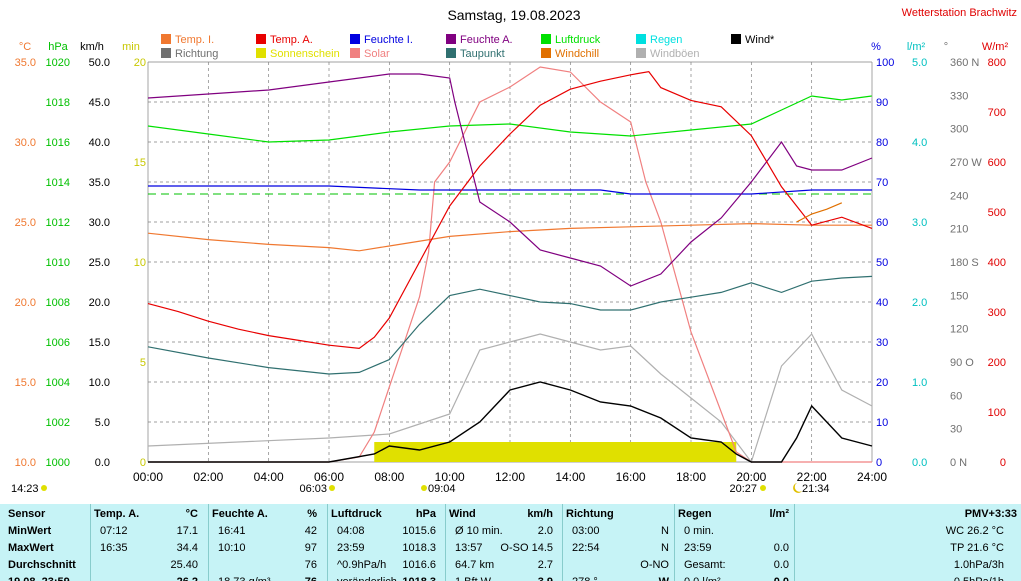 The image size is (1021, 581). Describe the element at coordinates (779, 514) in the screenshot. I see `stats-unit: l/m²` at that location.